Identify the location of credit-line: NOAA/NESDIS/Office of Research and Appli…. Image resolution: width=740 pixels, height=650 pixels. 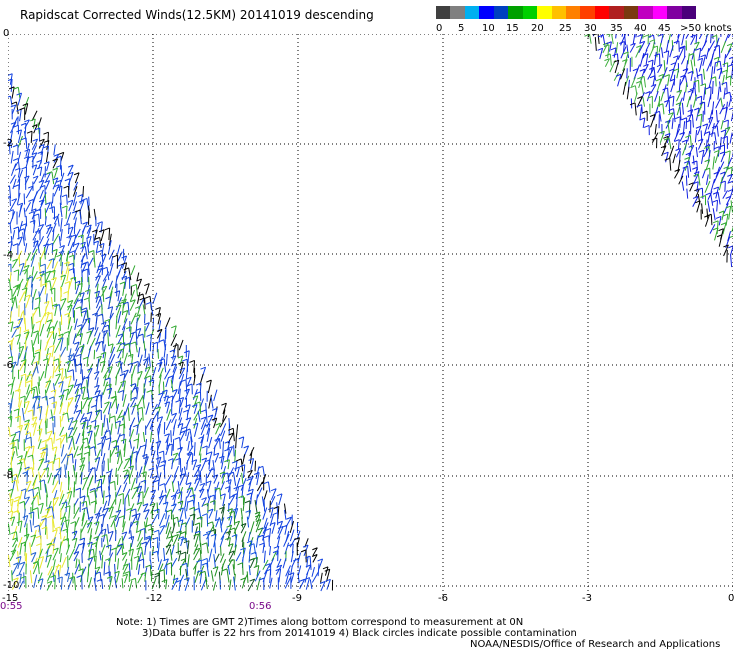
(595, 644).